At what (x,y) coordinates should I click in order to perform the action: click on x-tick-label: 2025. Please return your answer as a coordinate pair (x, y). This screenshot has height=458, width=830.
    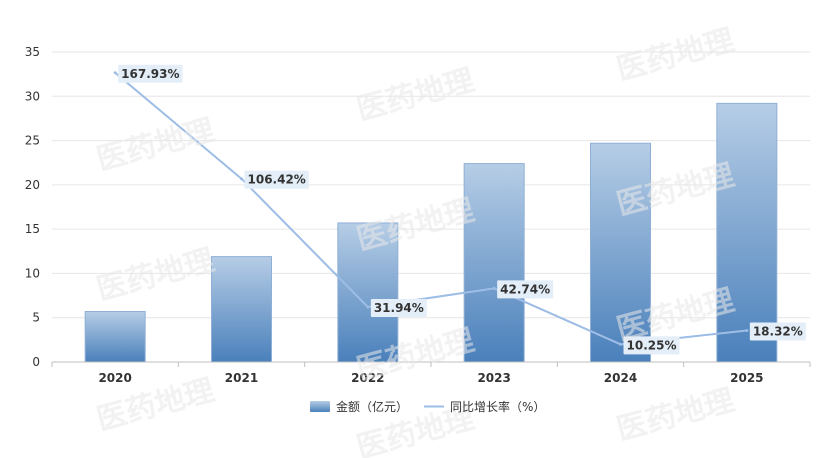
    Looking at the image, I should click on (746, 378).